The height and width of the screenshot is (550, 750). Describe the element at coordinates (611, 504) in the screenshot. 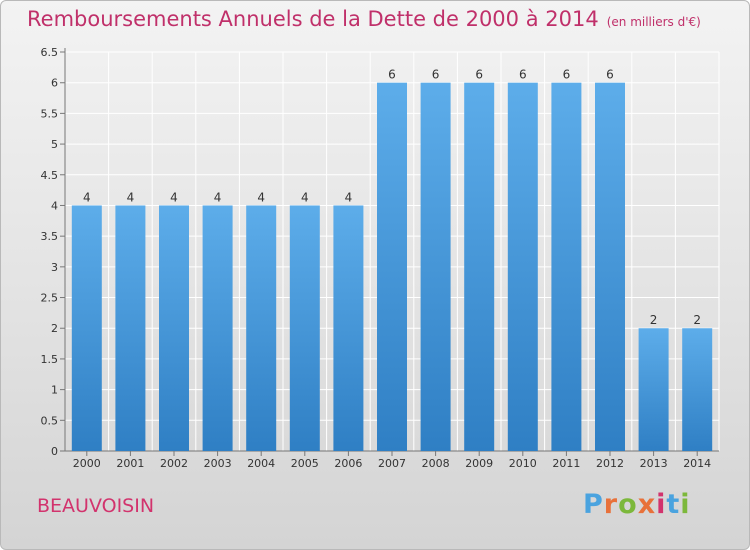

I see `logo-letter: r` at that location.